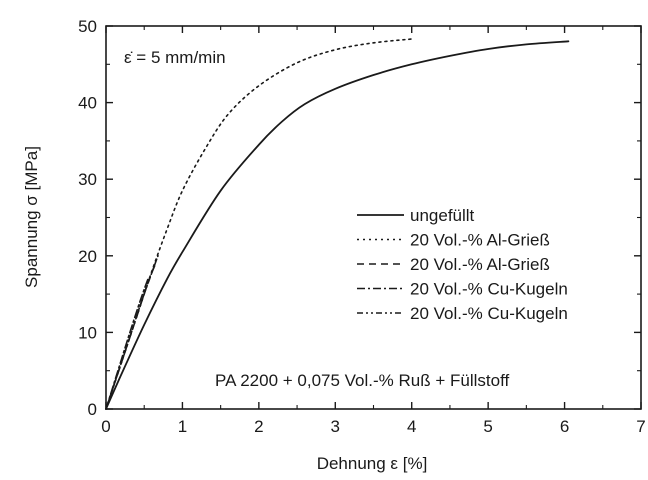 The width and height of the screenshot is (648, 480). Describe the element at coordinates (487, 426) in the screenshot. I see `x-tick-label: 5` at that location.